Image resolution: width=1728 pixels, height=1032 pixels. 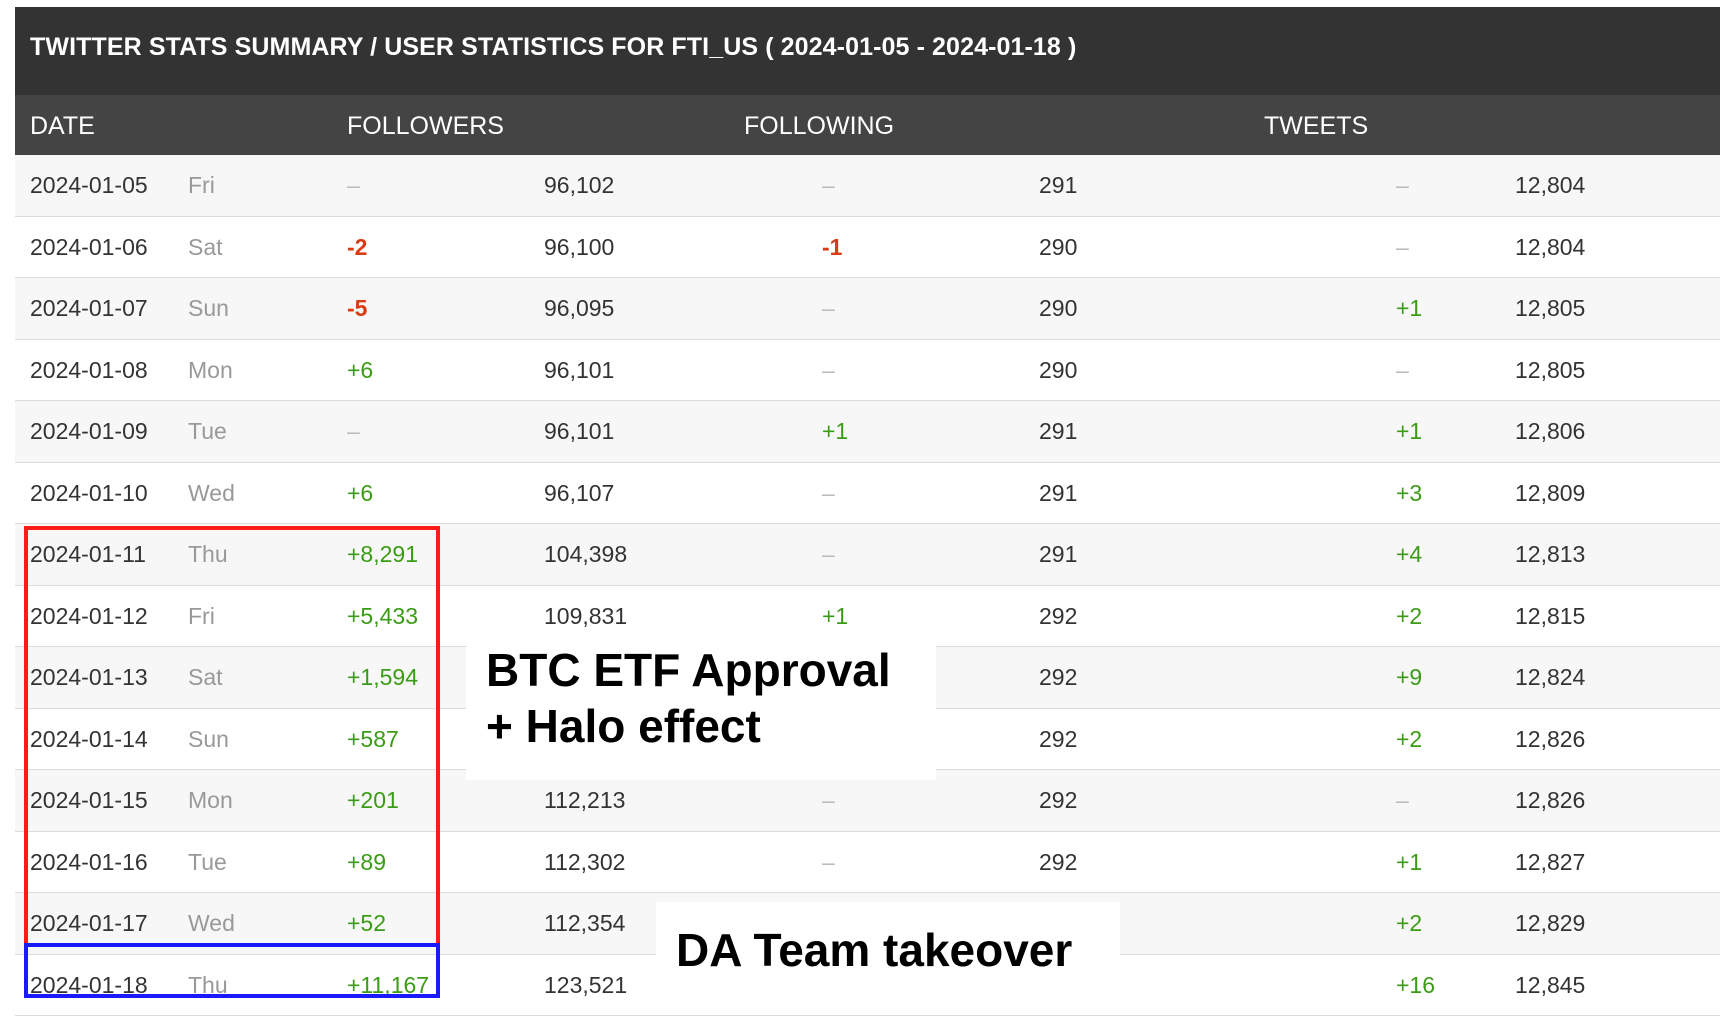 I want to click on followers-count-cell: 104,398, so click(x=586, y=554).